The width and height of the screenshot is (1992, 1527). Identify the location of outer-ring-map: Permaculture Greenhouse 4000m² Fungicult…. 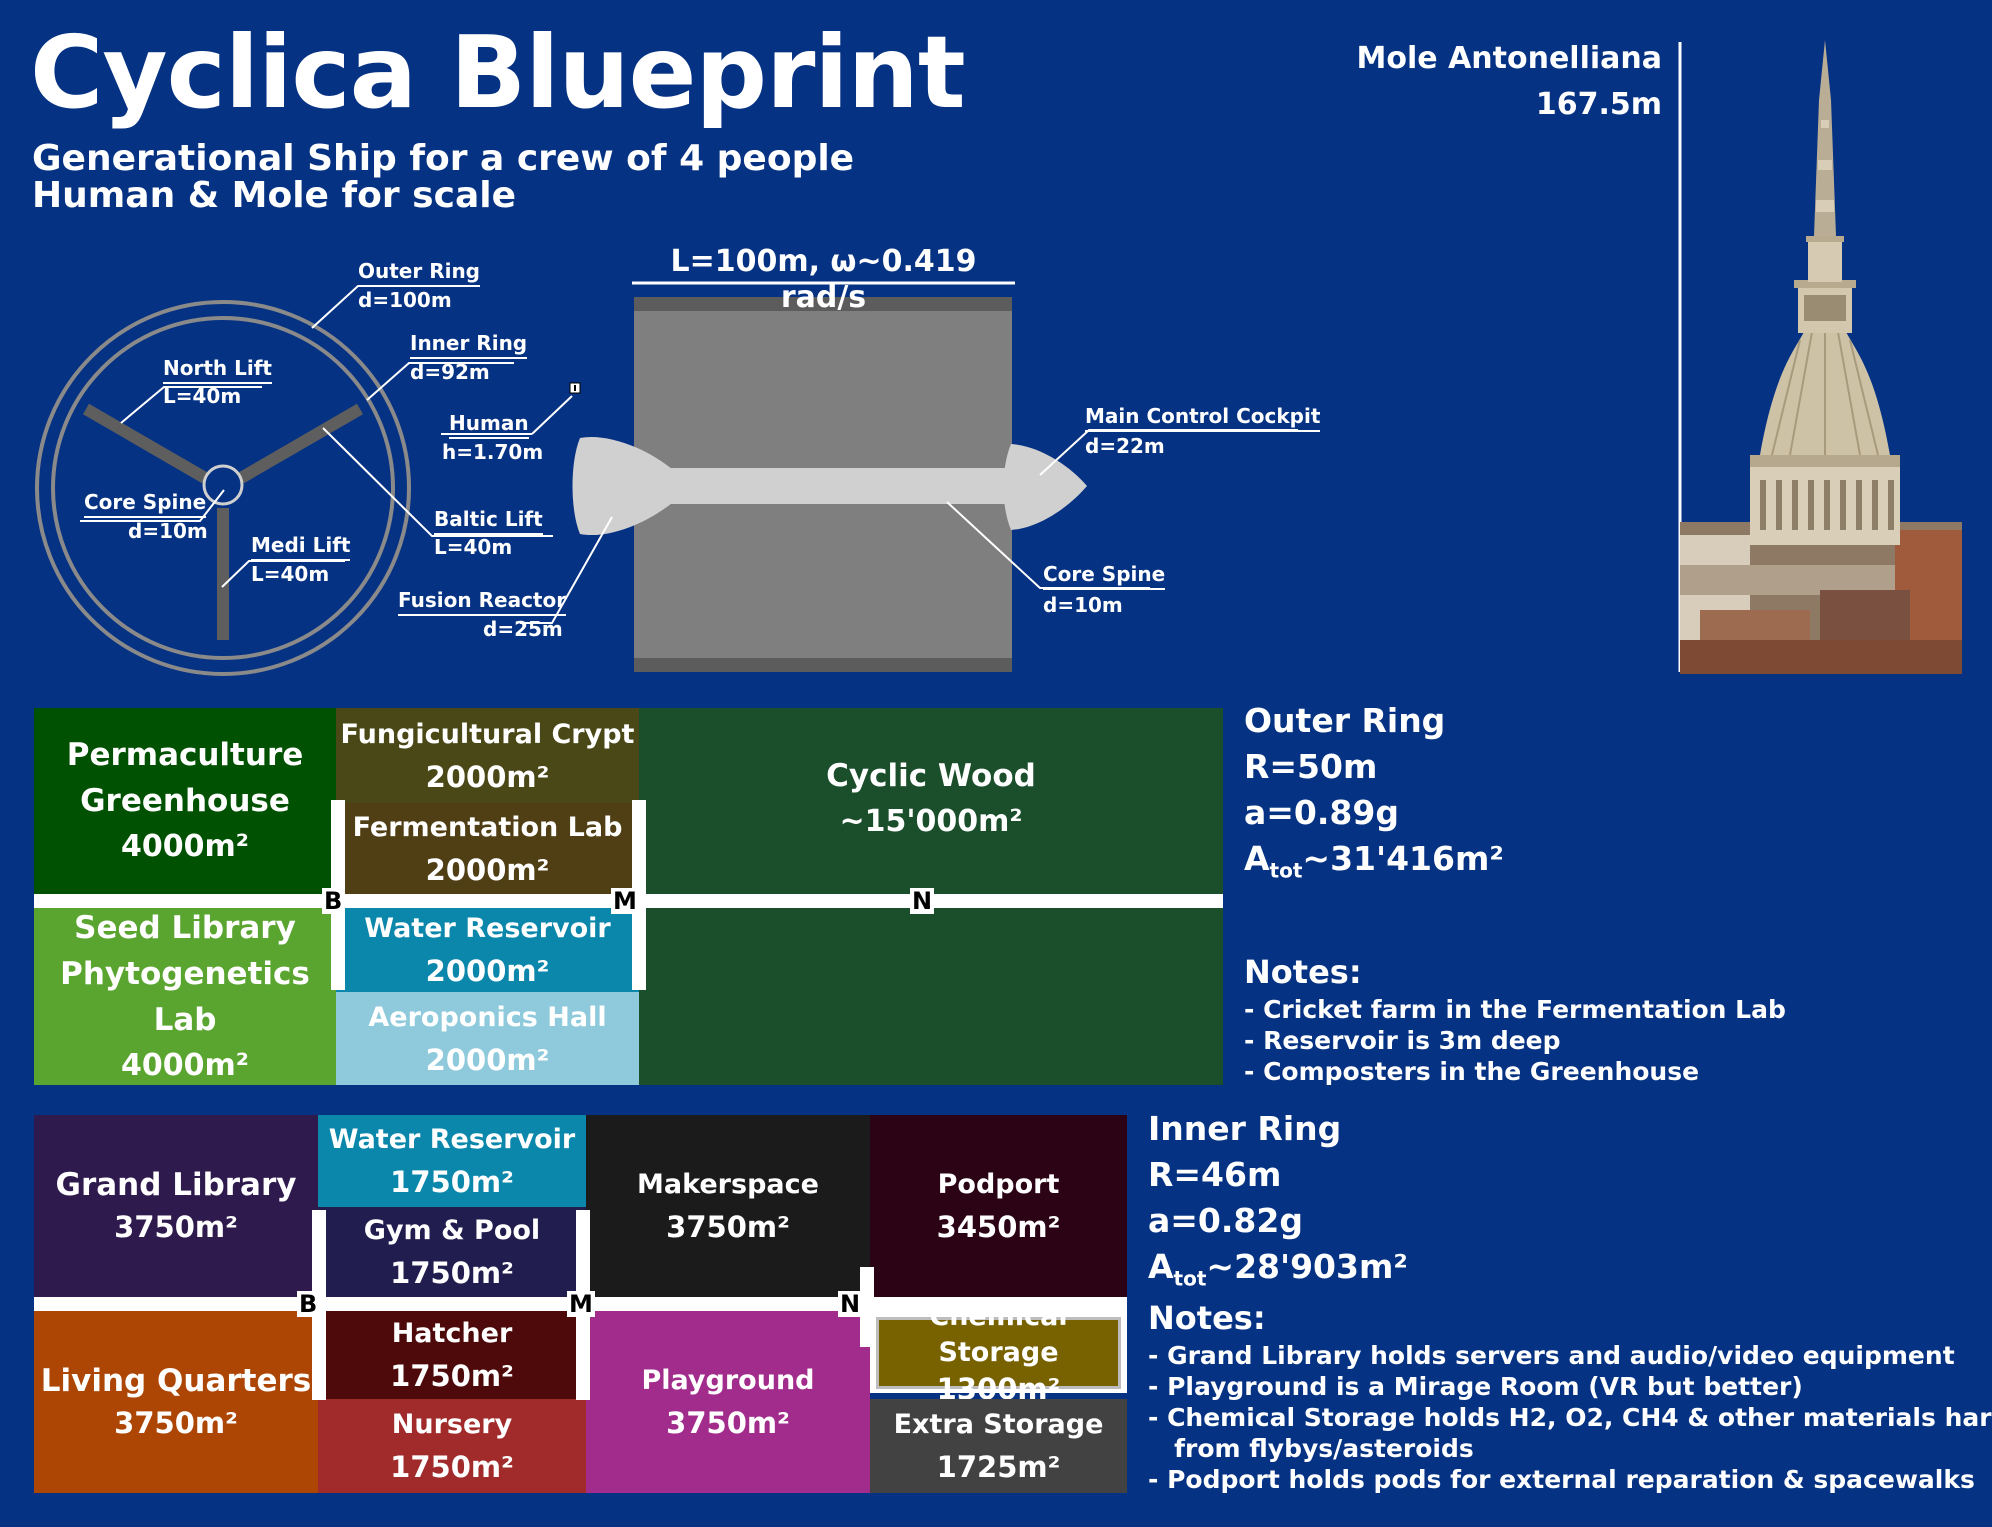
(628, 896).